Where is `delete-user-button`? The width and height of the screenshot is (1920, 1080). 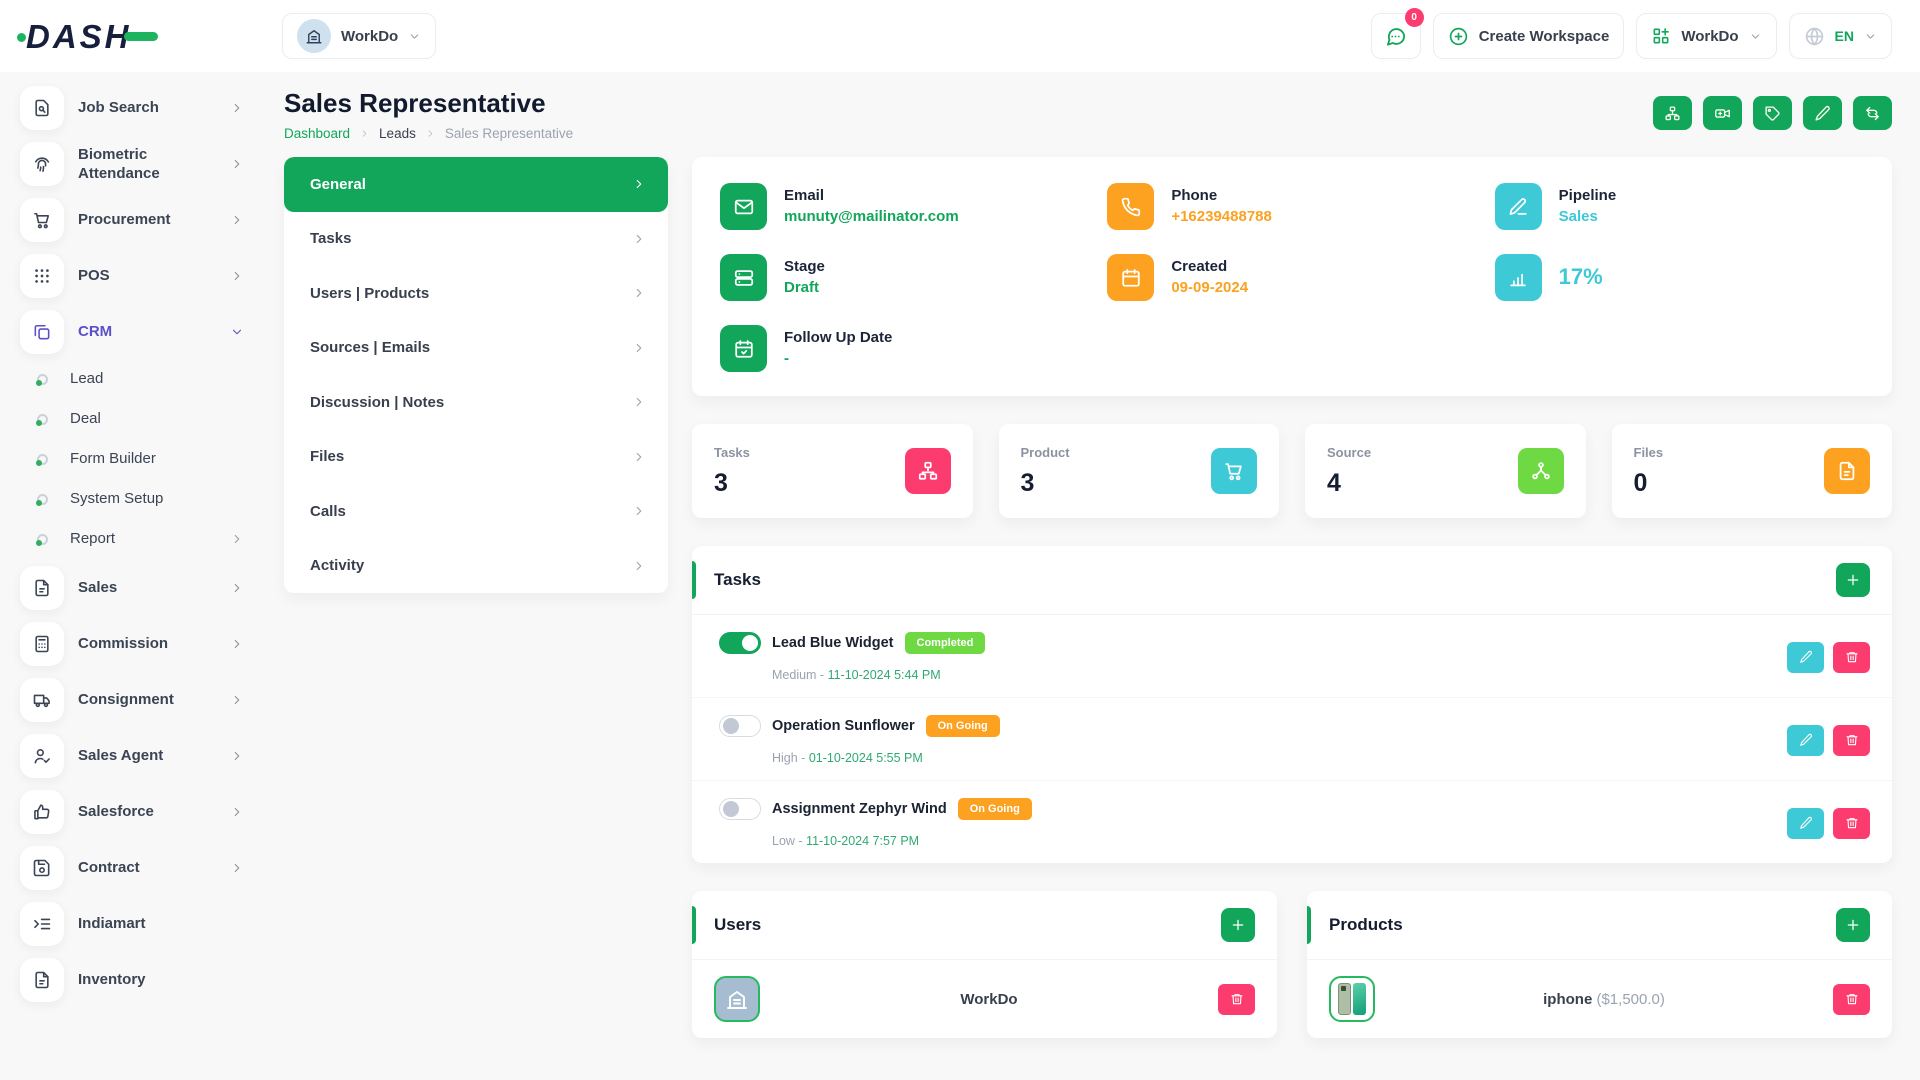 delete-user-button is located at coordinates (1236, 999).